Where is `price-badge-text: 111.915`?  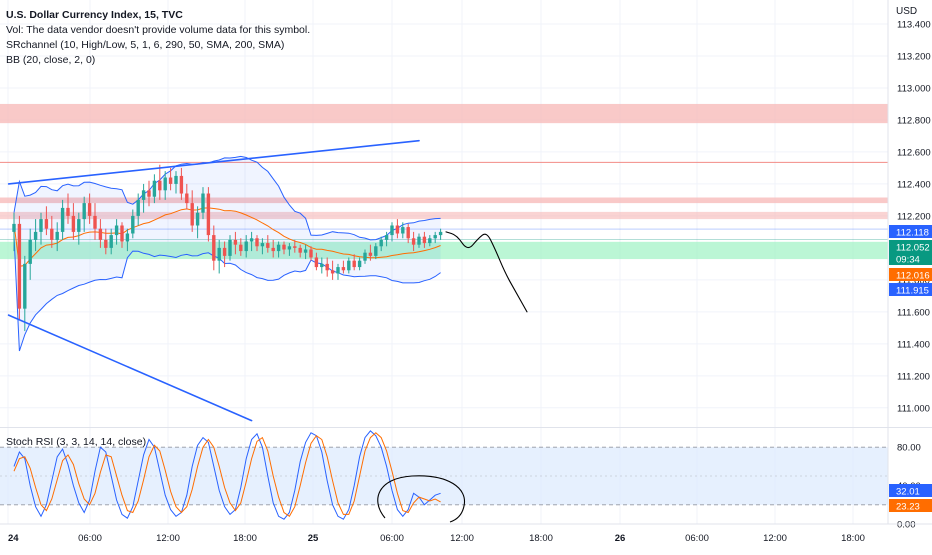 price-badge-text: 111.915 is located at coordinates (912, 291).